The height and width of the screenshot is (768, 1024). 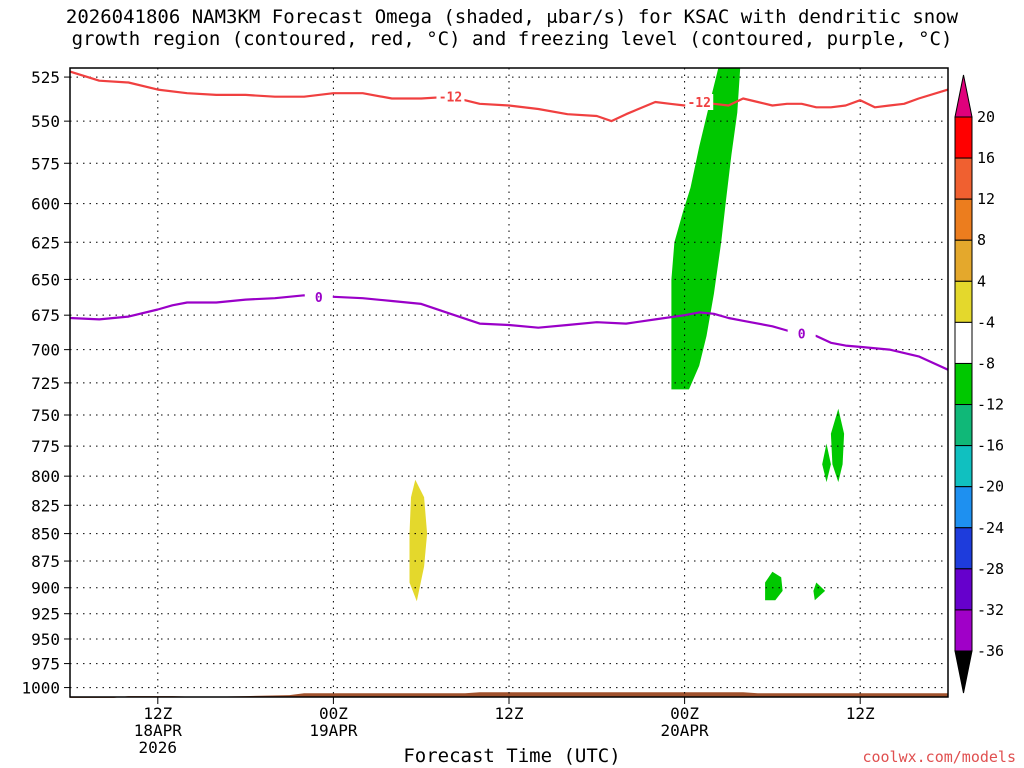 I want to click on colorbar-label-5: -4, so click(x=986, y=322).